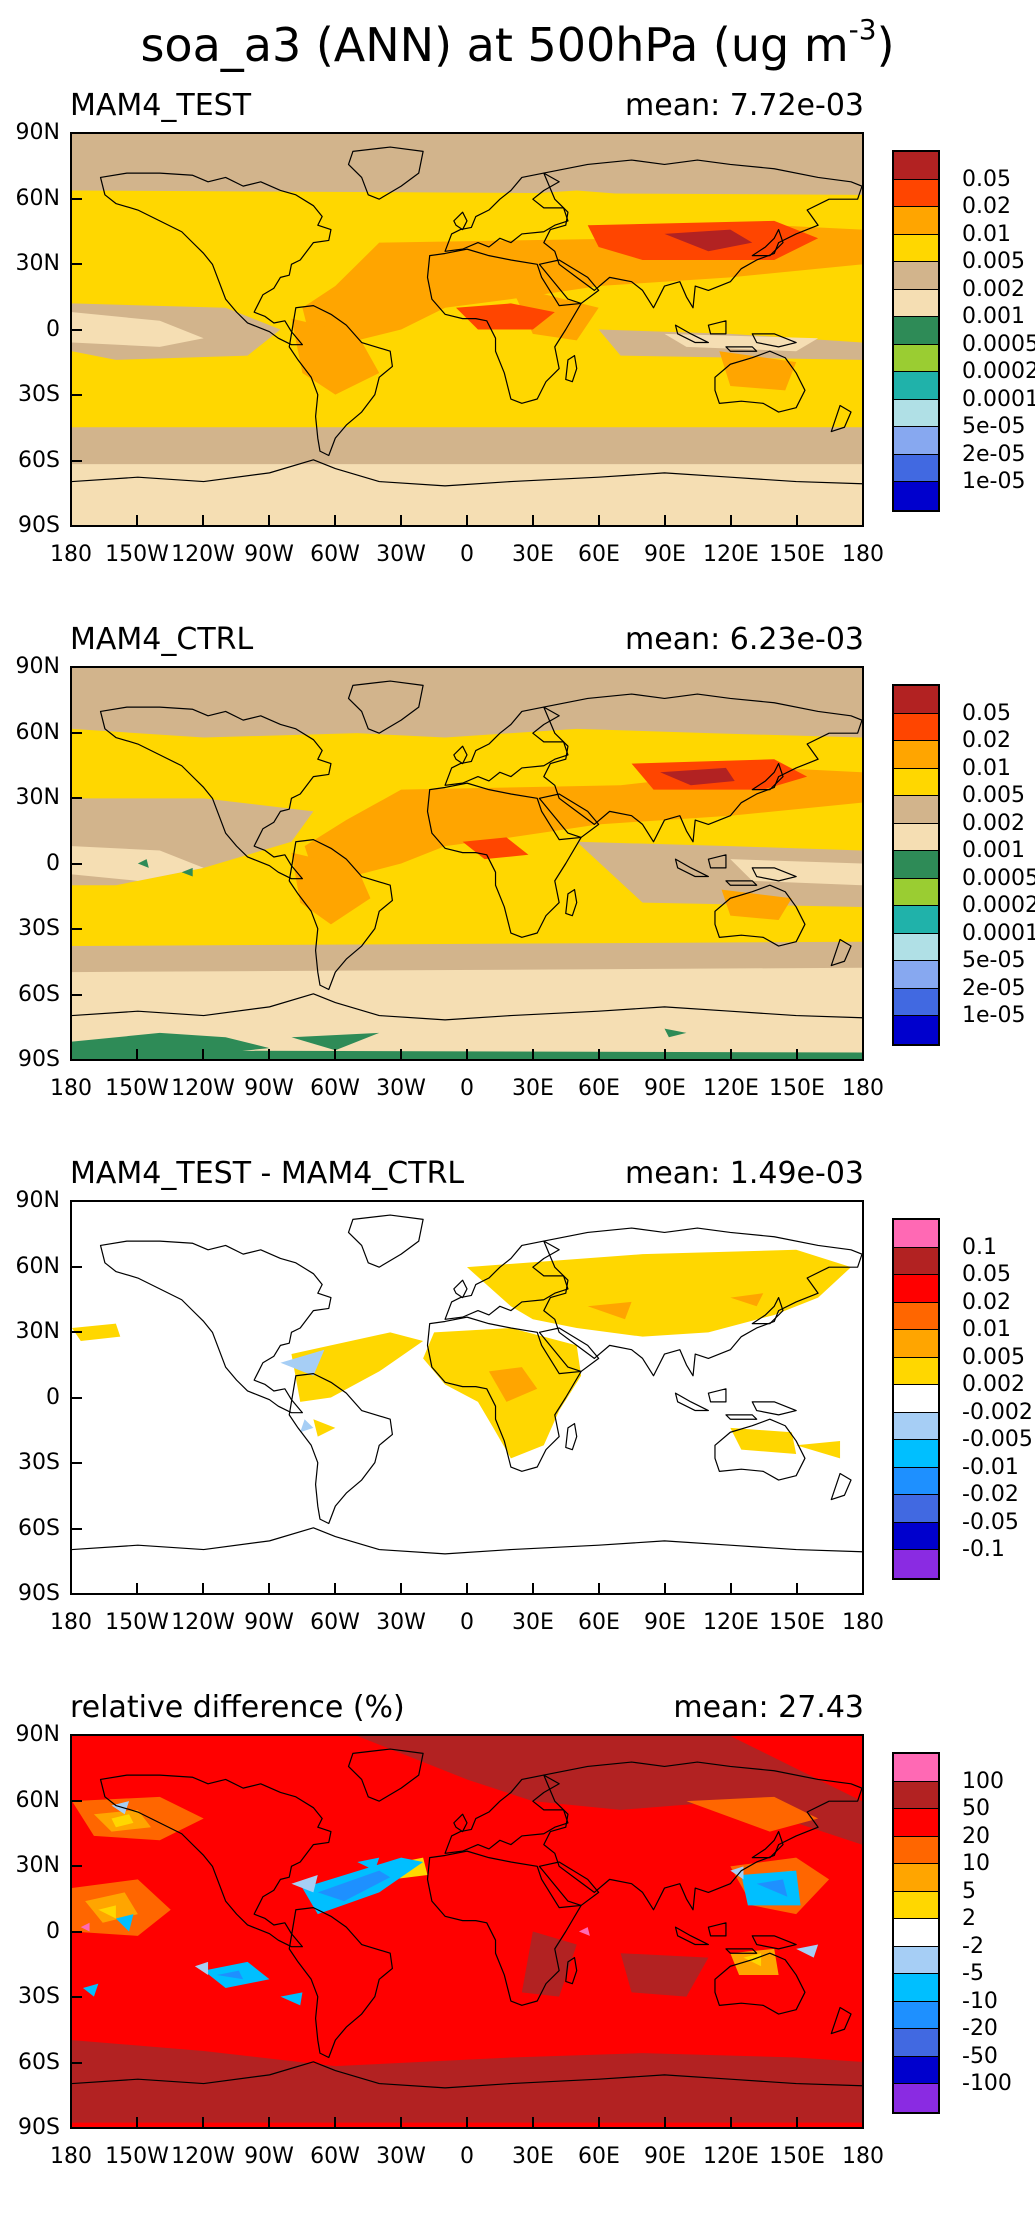 The width and height of the screenshot is (1035, 2223). I want to click on colorbar-label: 0.05, so click(986, 713).